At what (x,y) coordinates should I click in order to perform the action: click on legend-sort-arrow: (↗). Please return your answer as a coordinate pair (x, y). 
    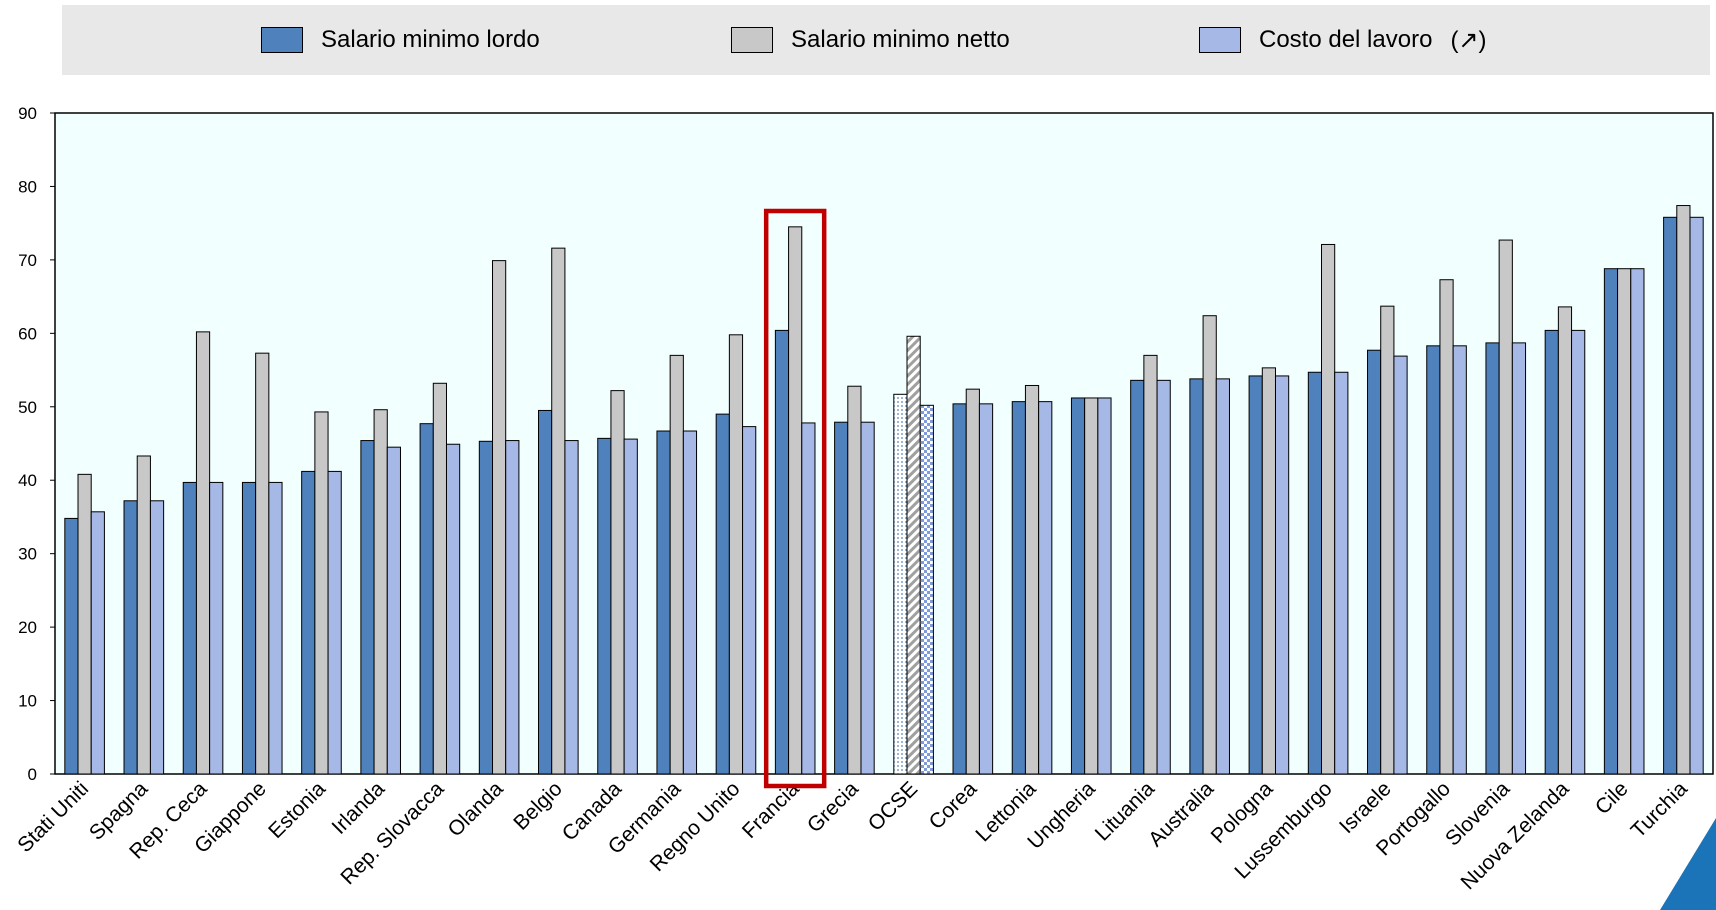
    Looking at the image, I should click on (1468, 40).